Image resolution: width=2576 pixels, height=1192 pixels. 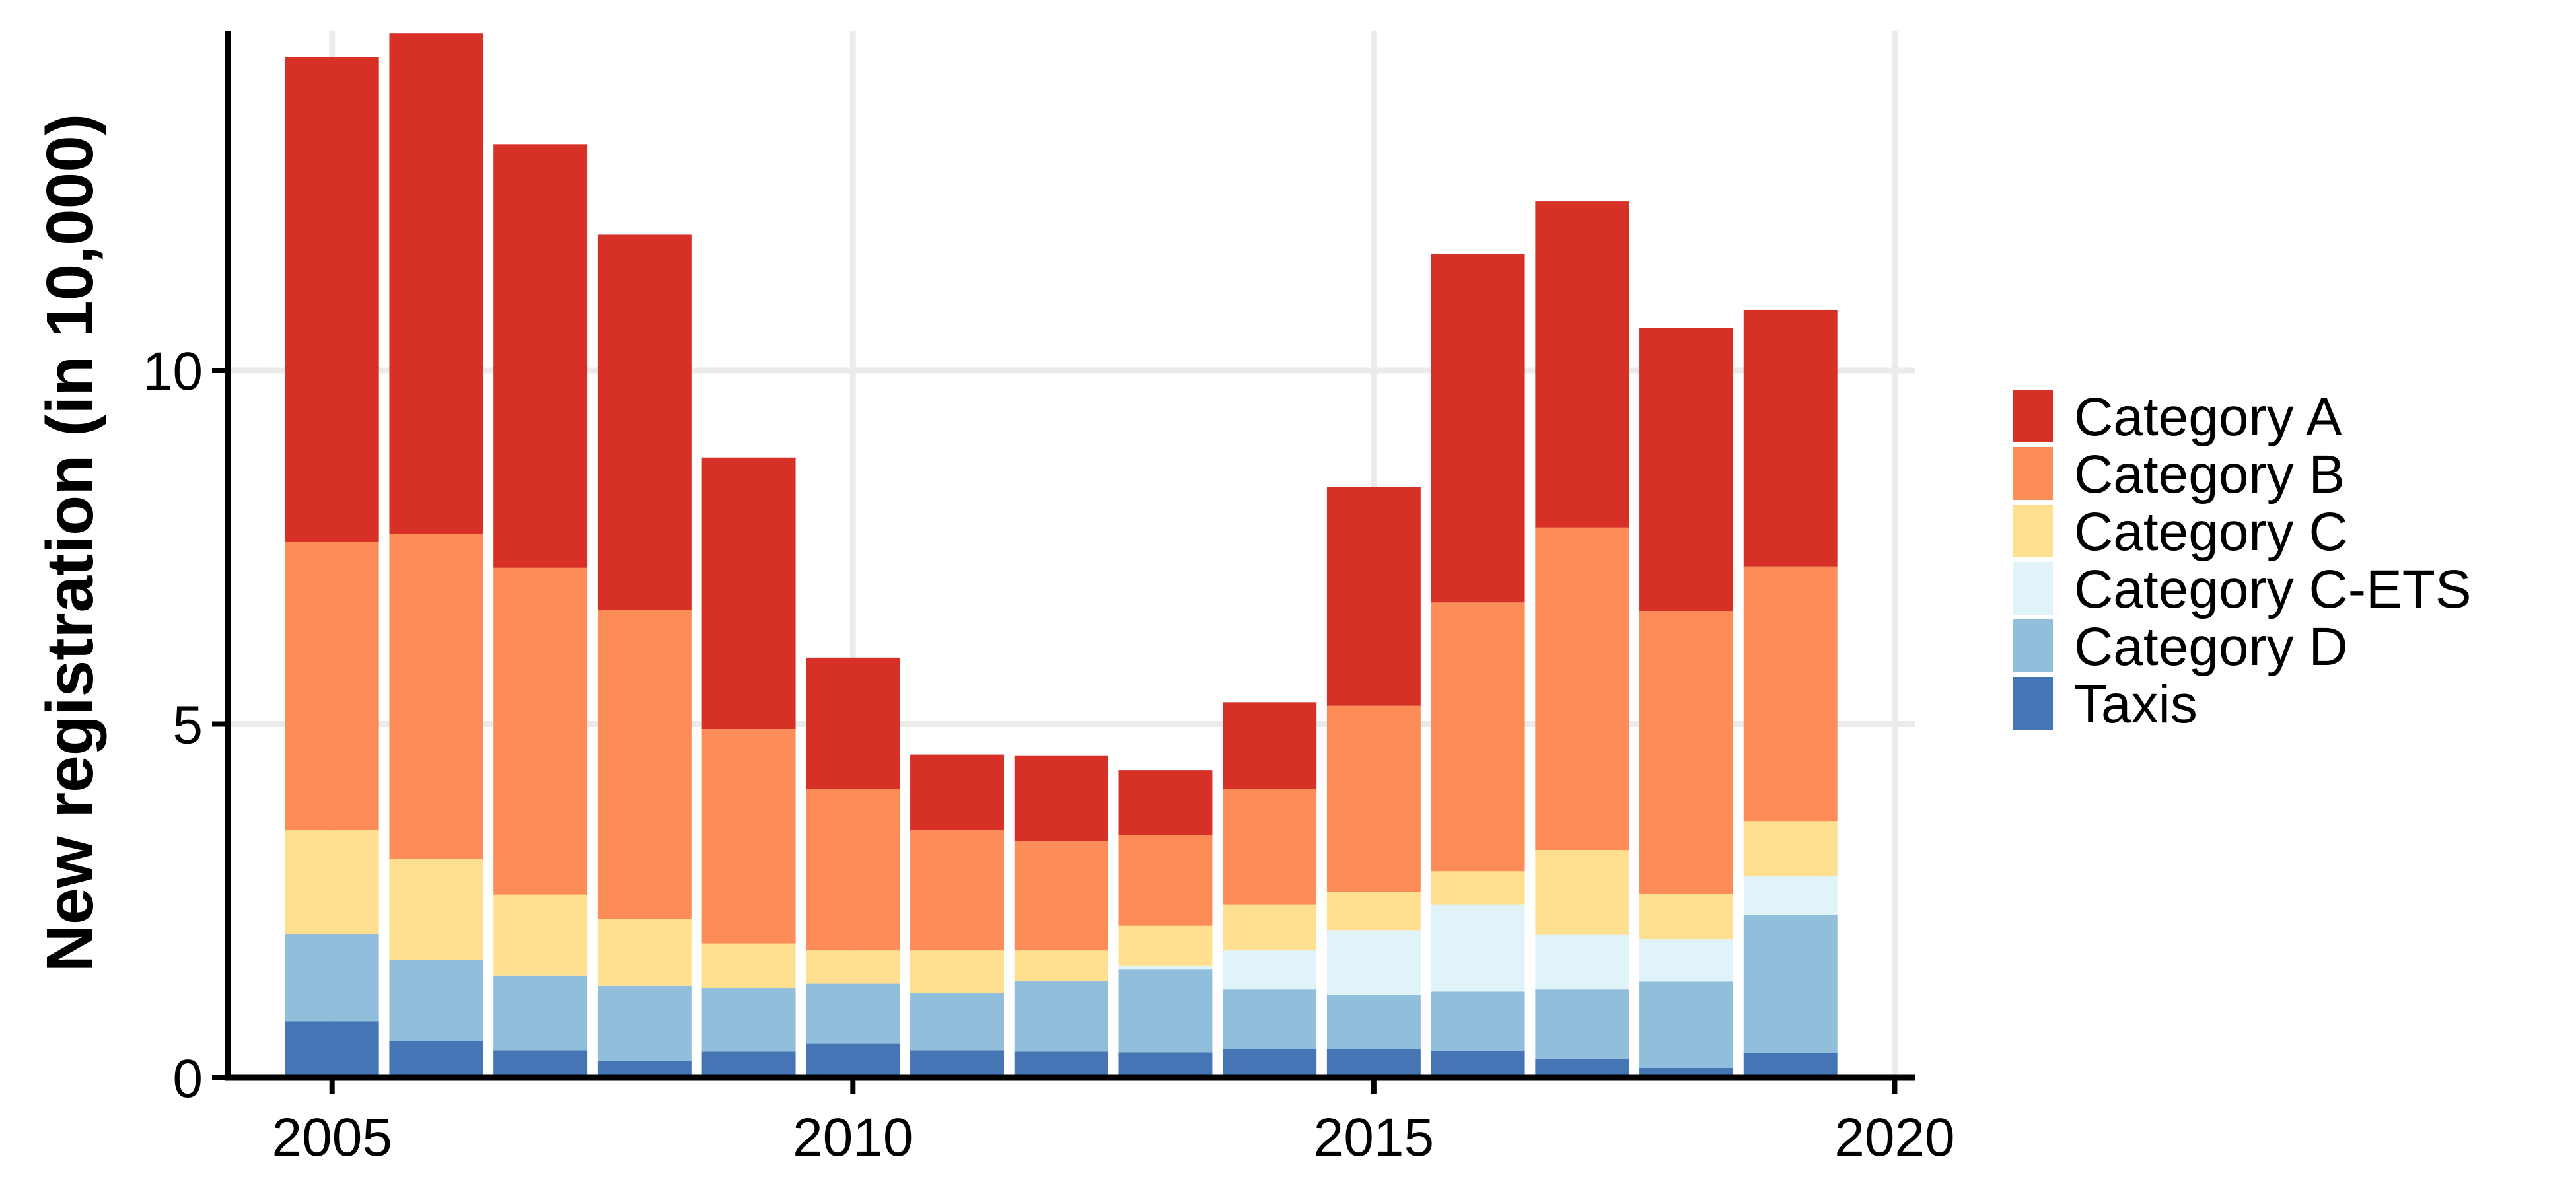 I want to click on bar-segment-category-c-ets-2019, so click(x=1791, y=895).